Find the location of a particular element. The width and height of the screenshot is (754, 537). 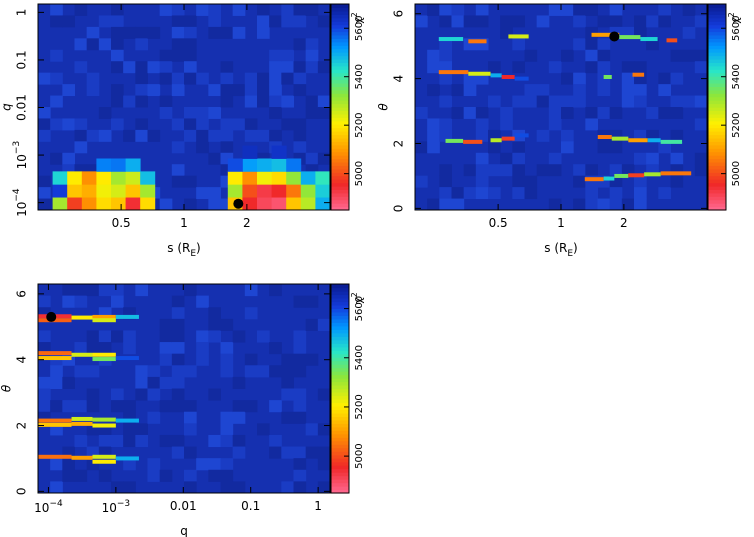

colorbar-frame is located at coordinates (340, 388).